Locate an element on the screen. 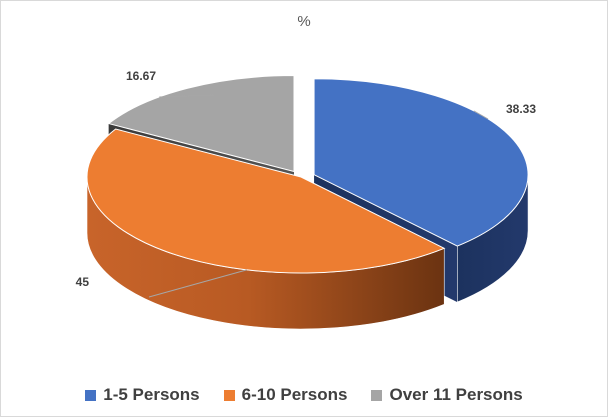 The image size is (608, 417). slice-1-5-persons is located at coordinates (421, 162).